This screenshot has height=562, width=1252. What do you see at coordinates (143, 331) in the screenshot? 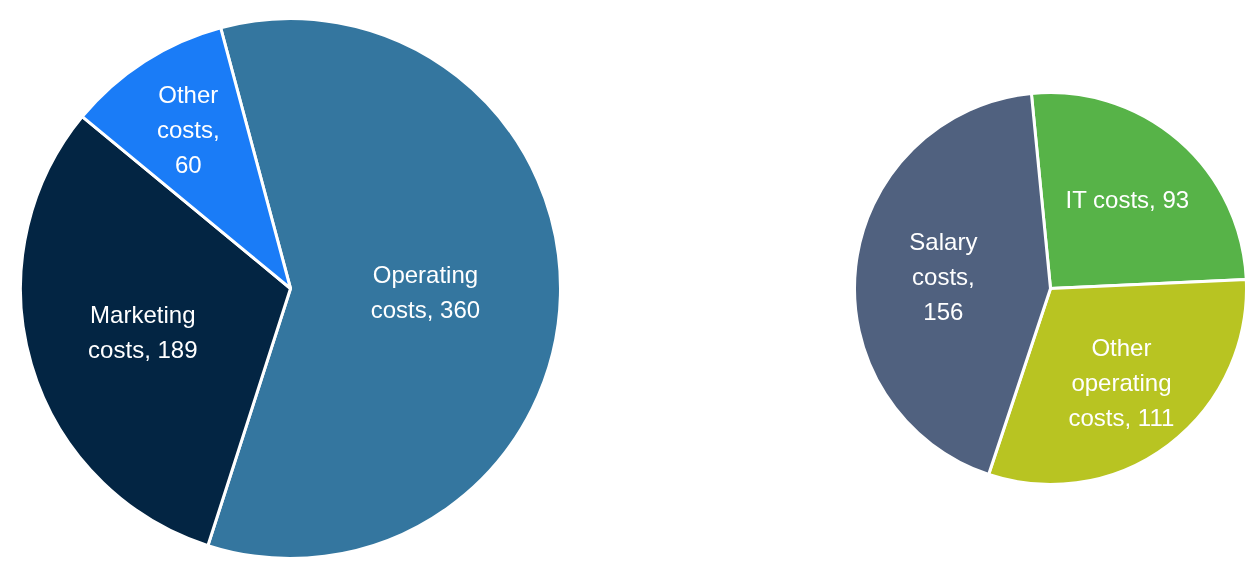
I see `slice-label: Marketing costs, 189` at bounding box center [143, 331].